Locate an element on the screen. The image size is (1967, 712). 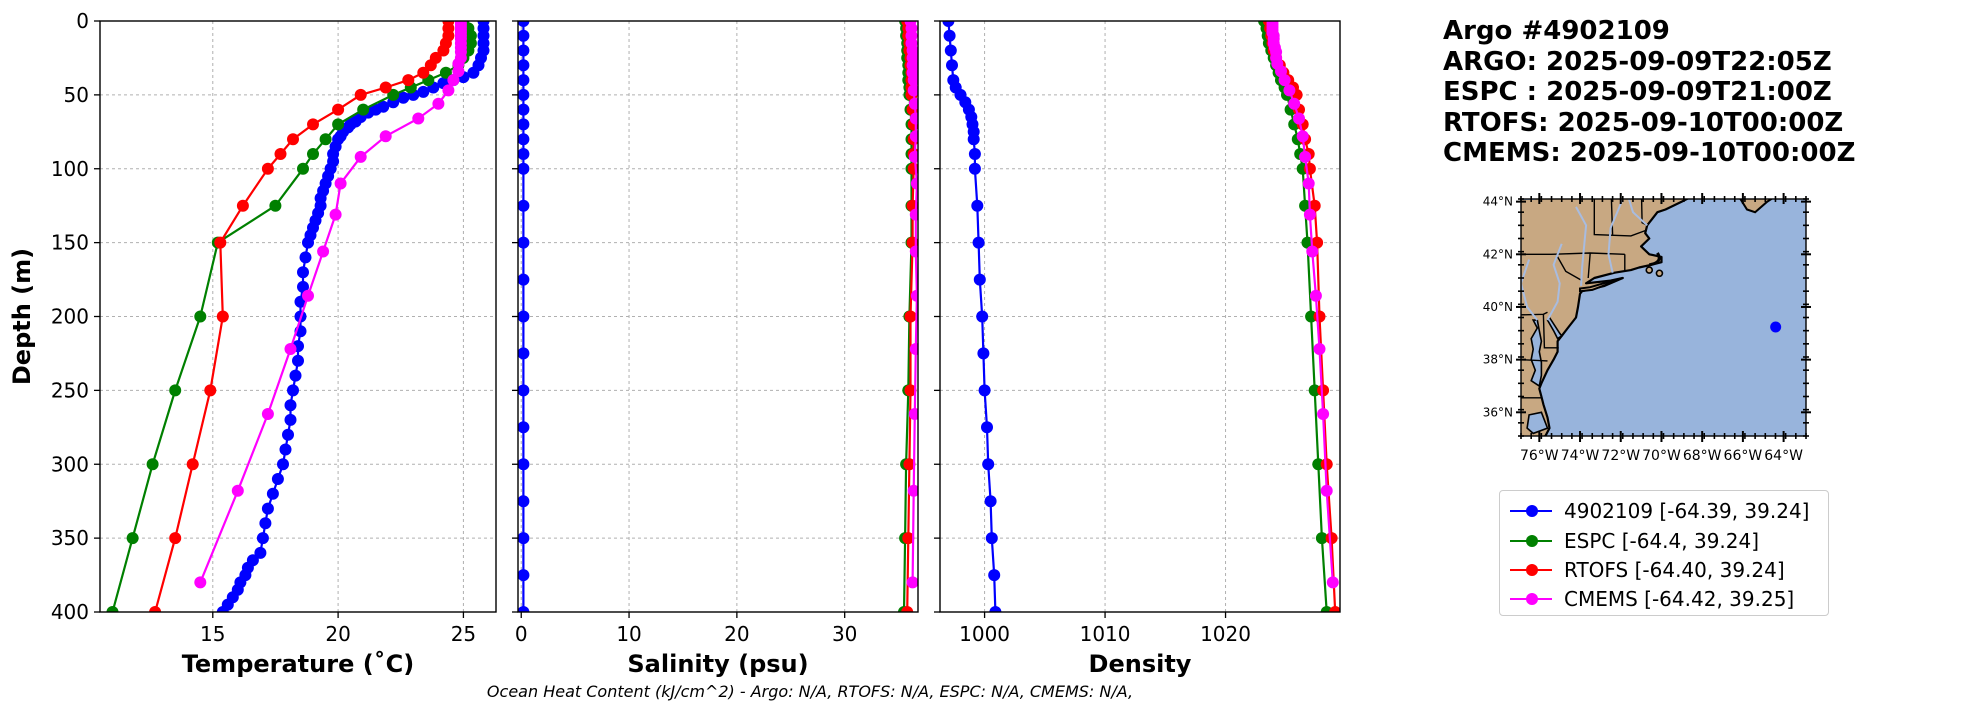
y-tick-label: 100 is located at coordinates (70, 169).